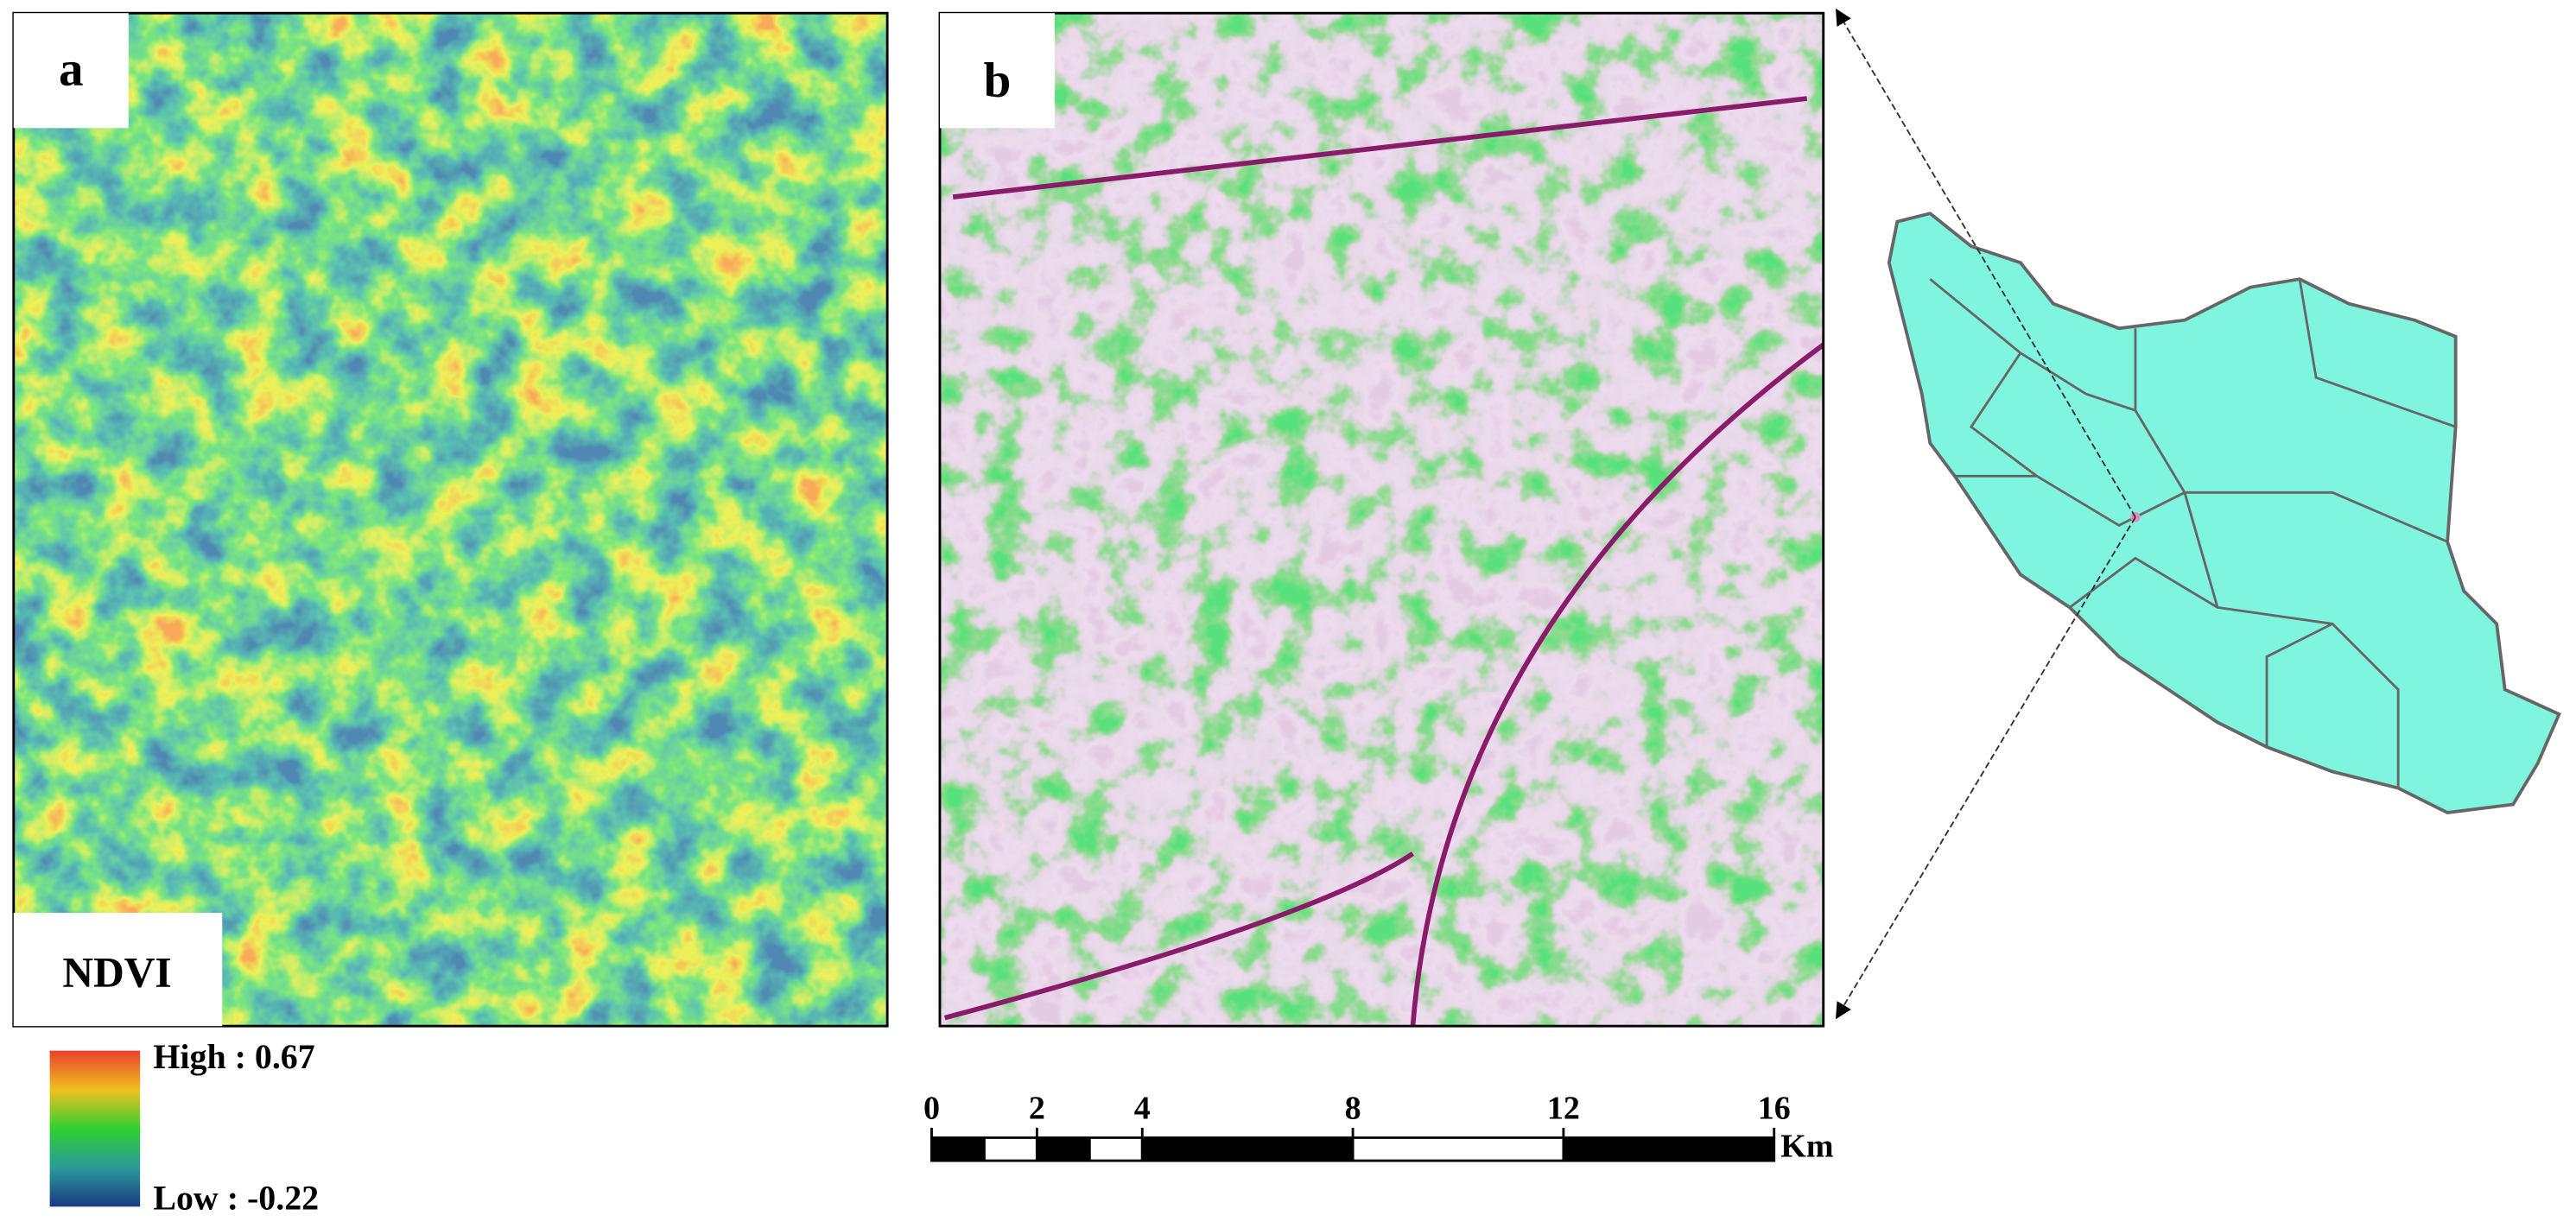 The height and width of the screenshot is (1228, 2576). I want to click on legend-title: NDVI, so click(116, 972).